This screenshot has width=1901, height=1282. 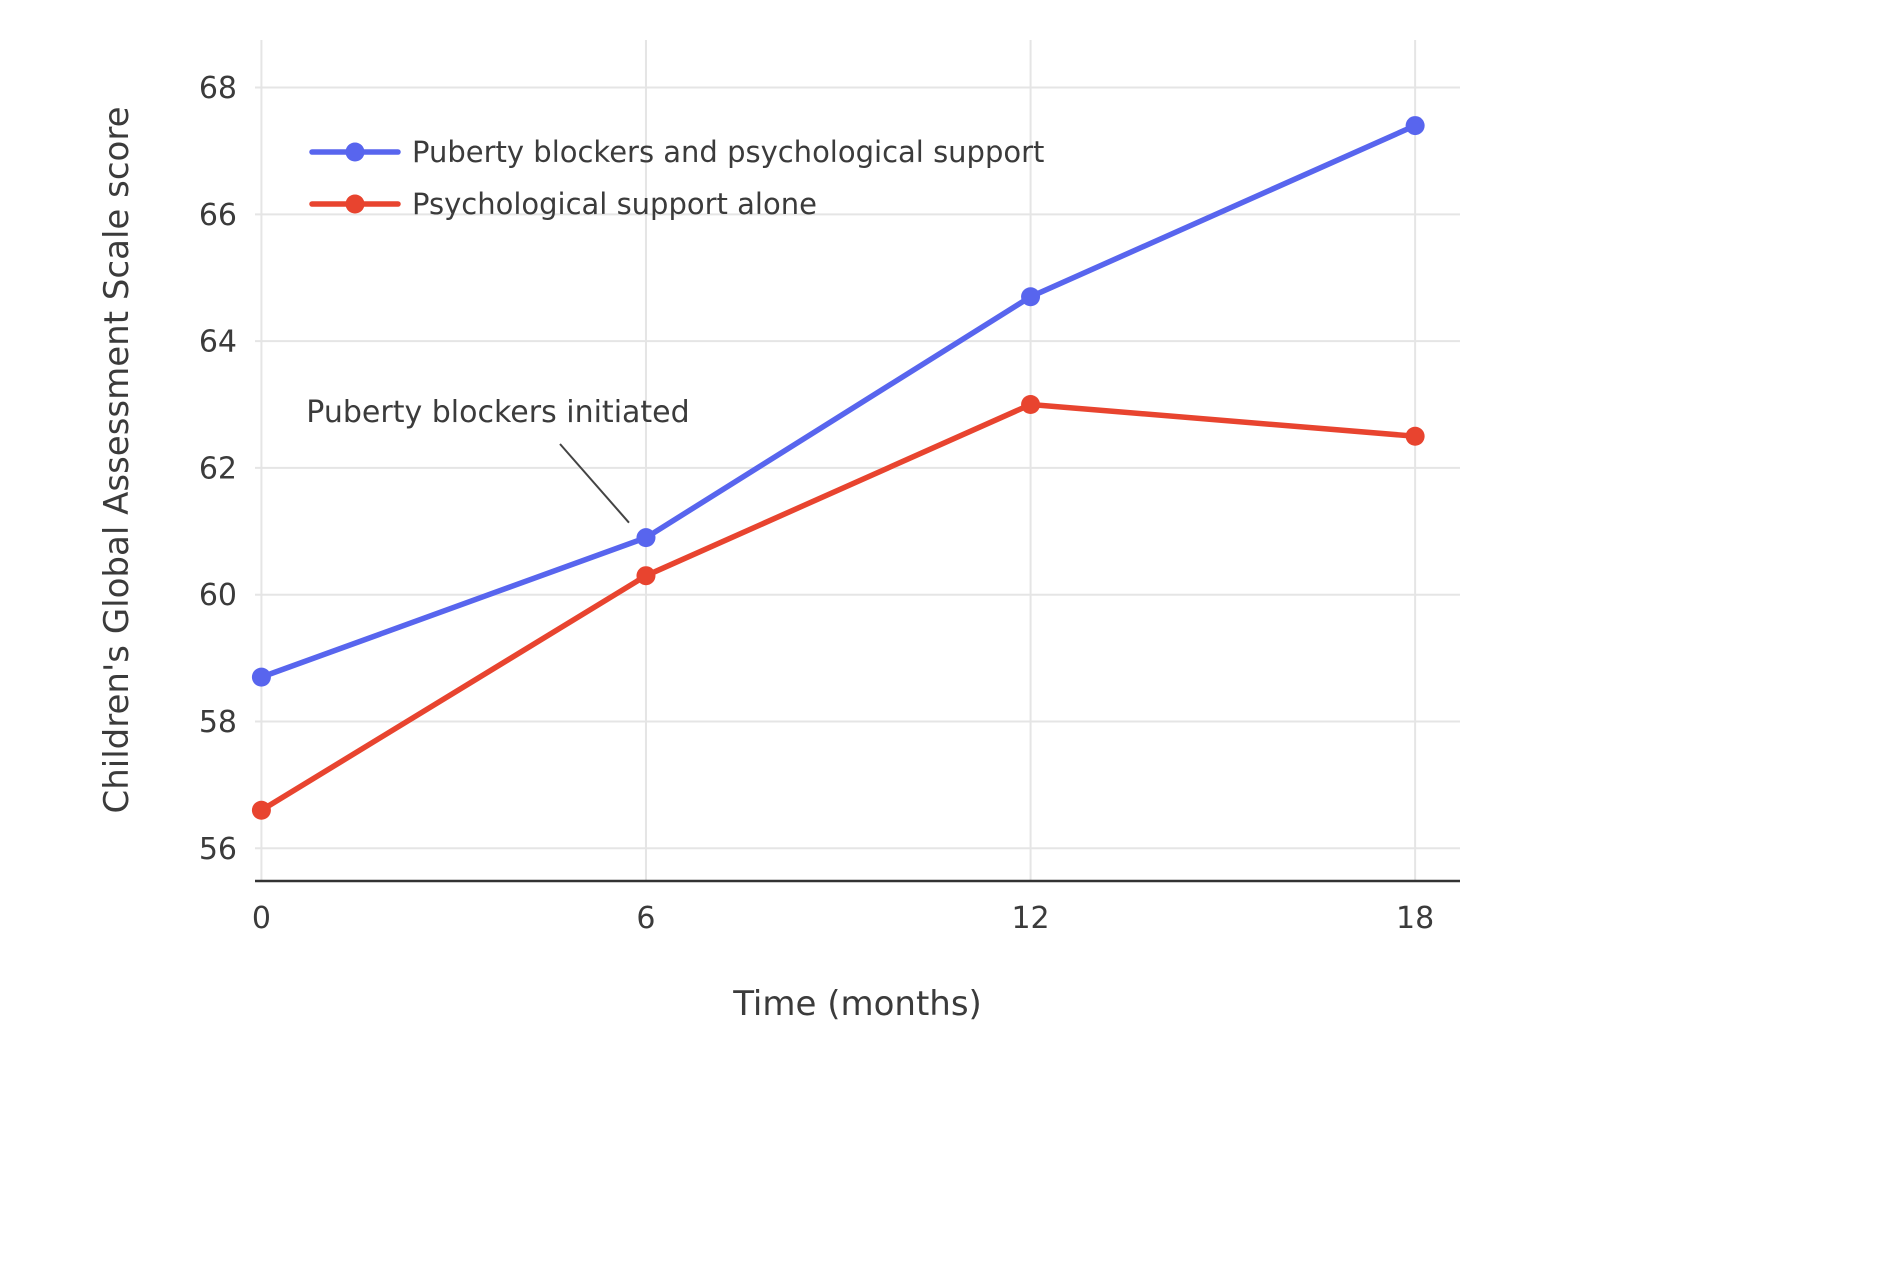 What do you see at coordinates (497, 412) in the screenshot?
I see `annotation-text: Puberty blockers initiated` at bounding box center [497, 412].